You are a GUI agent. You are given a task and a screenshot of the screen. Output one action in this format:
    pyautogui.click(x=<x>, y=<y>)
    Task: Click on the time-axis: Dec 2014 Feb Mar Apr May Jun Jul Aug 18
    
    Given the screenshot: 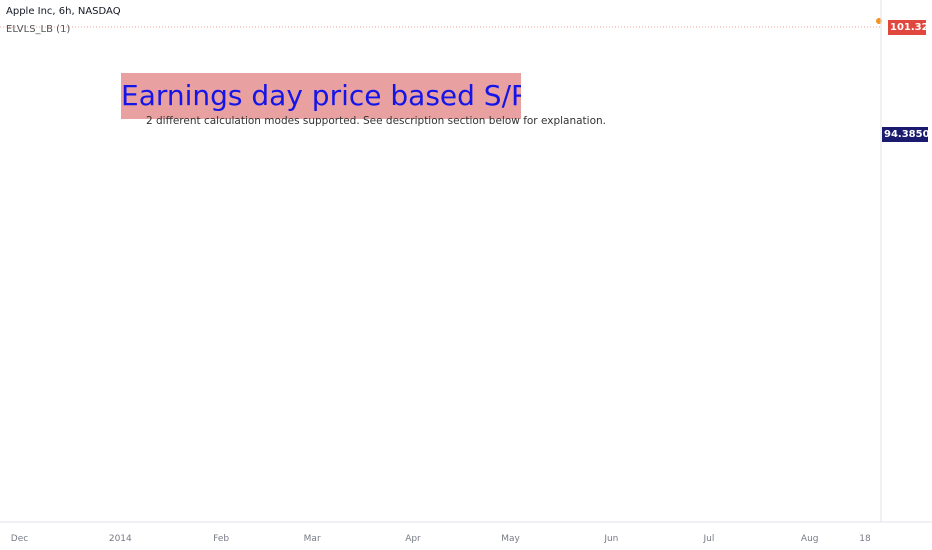 What is the action you would take?
    pyautogui.click(x=466, y=532)
    